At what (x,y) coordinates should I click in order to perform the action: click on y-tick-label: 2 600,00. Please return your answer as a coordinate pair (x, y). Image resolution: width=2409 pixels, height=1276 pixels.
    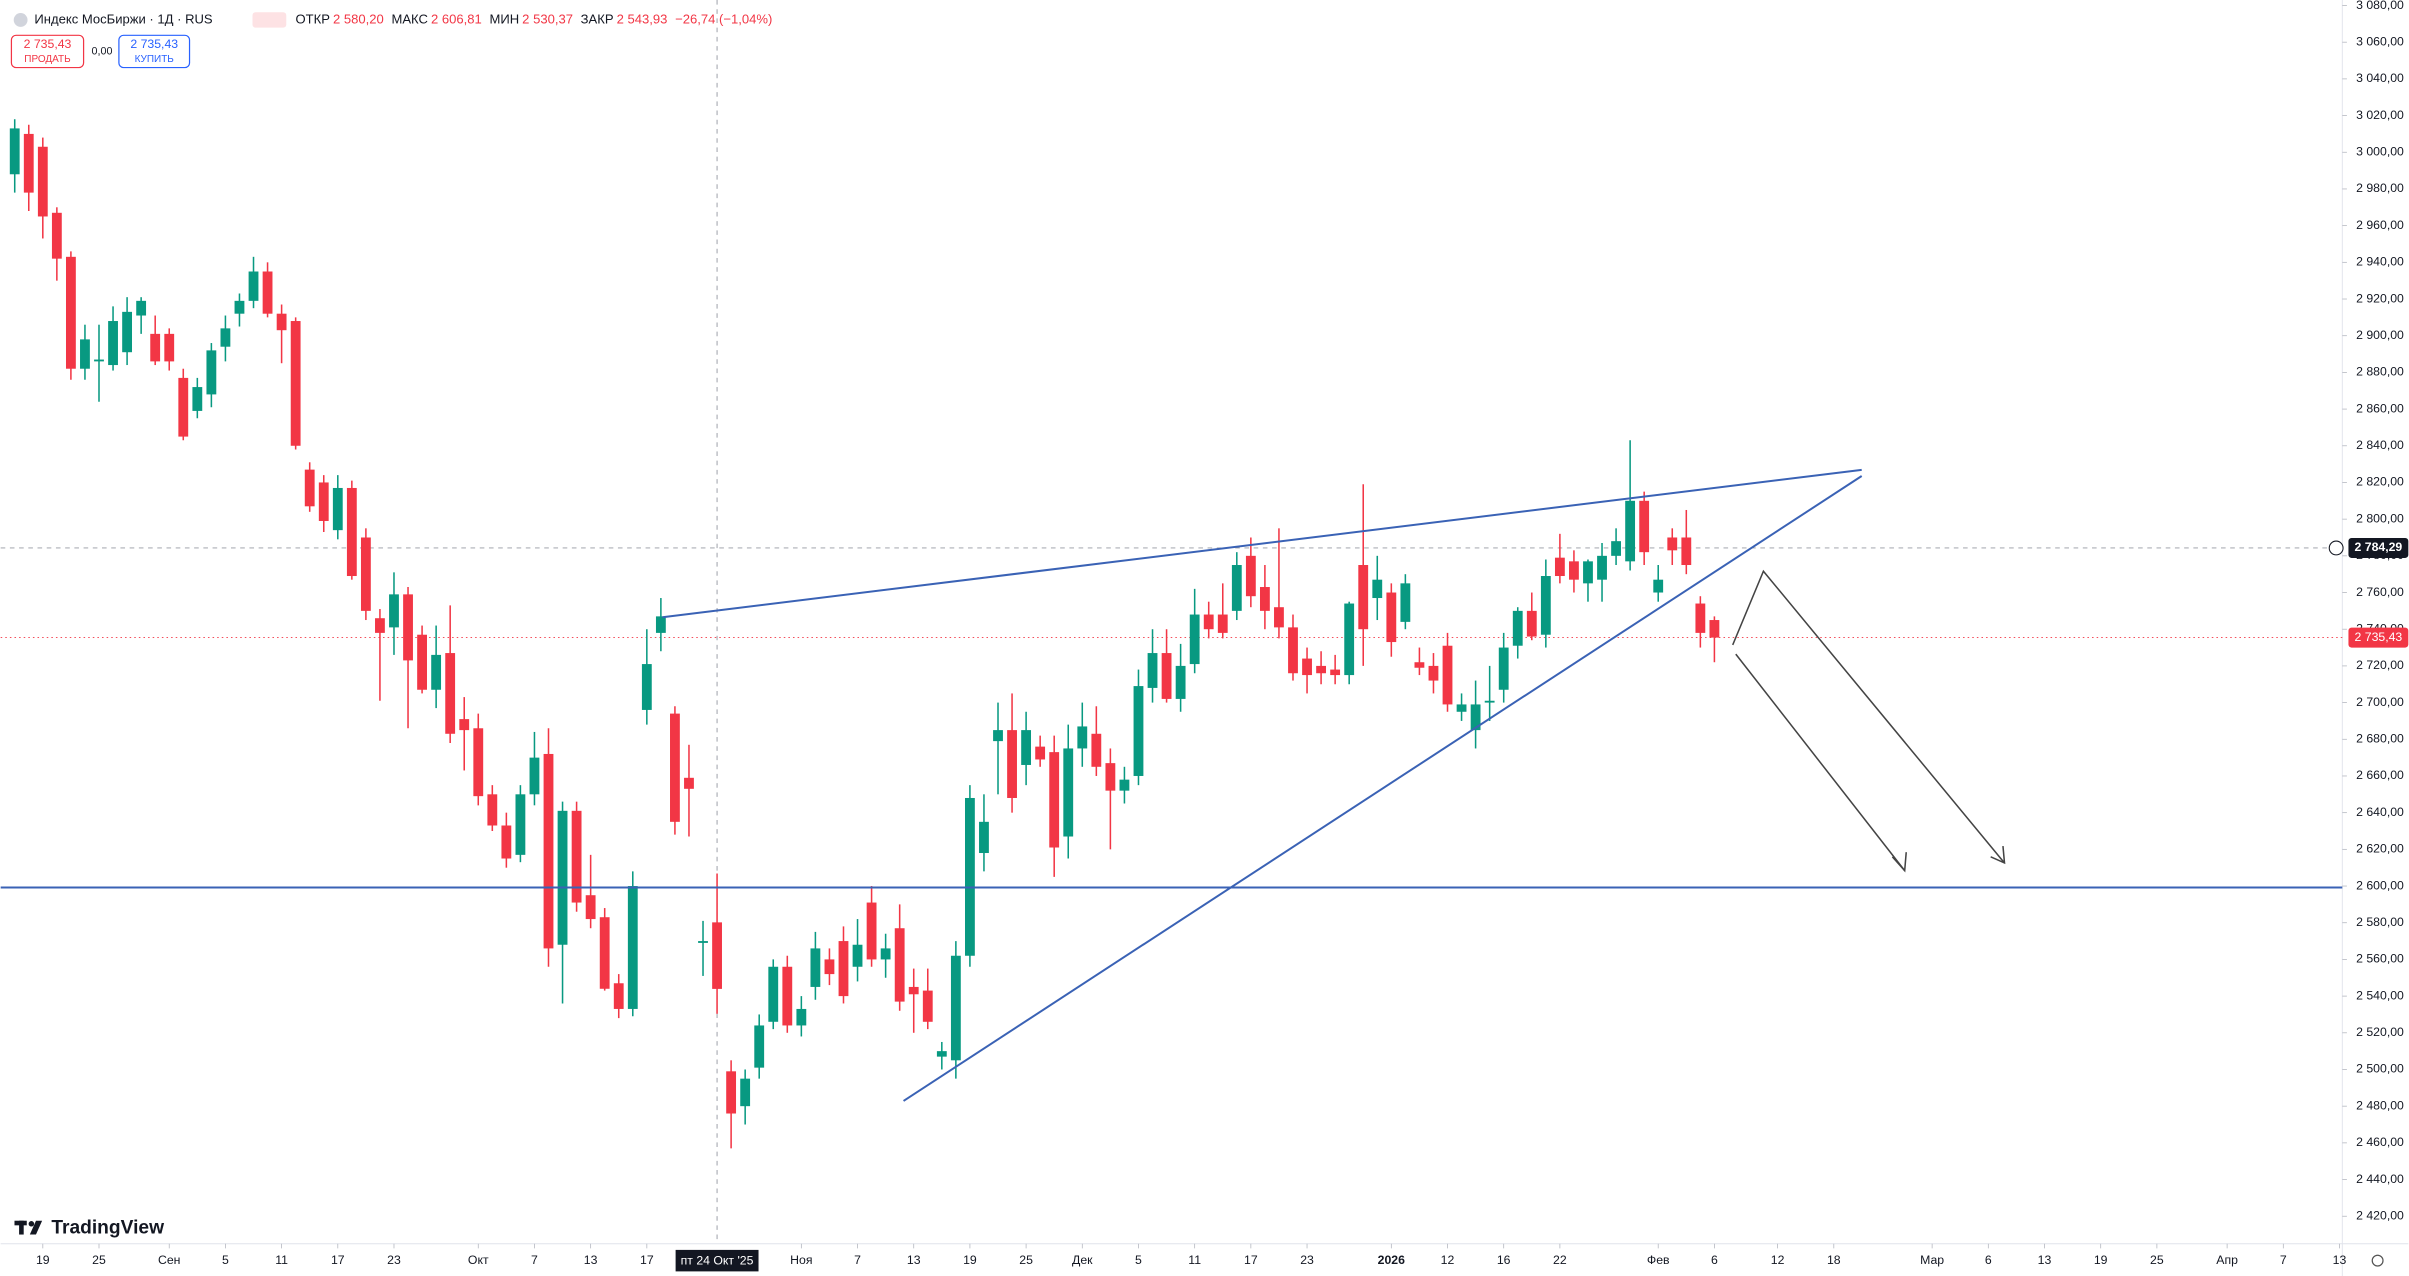
    Looking at the image, I should click on (2380, 885).